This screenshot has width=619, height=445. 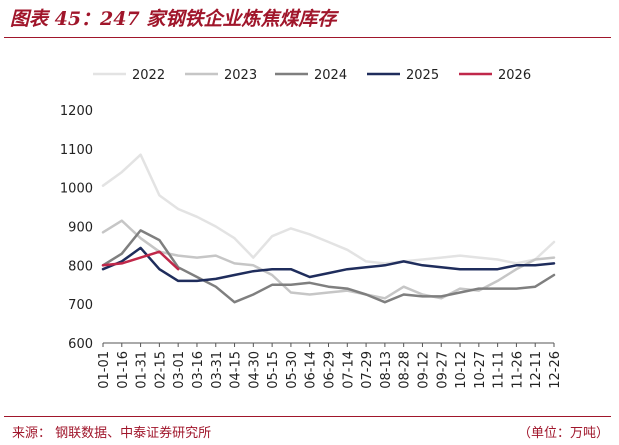 I want to click on x-tick-label: 03-16, so click(x=198, y=370).